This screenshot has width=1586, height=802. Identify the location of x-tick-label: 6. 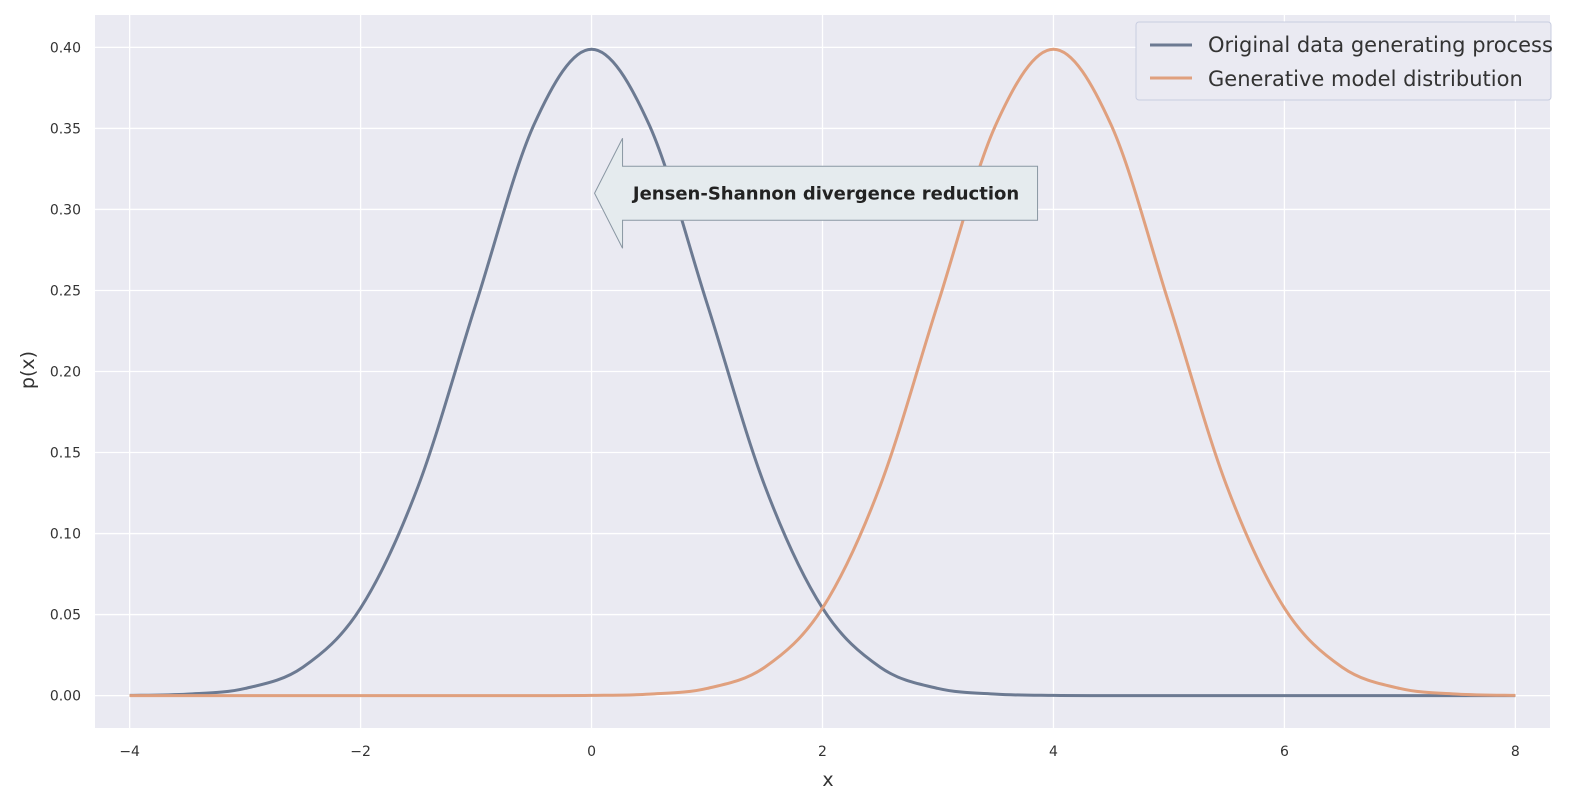
(1284, 752).